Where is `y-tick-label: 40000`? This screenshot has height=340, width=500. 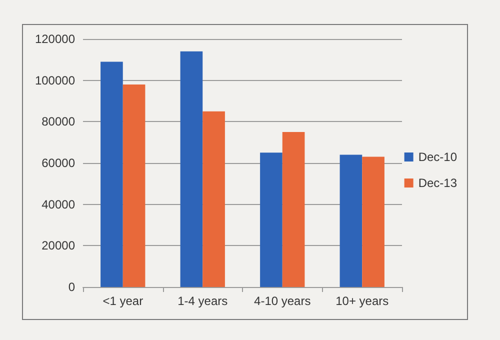
y-tick-label: 40000 is located at coordinates (59, 204).